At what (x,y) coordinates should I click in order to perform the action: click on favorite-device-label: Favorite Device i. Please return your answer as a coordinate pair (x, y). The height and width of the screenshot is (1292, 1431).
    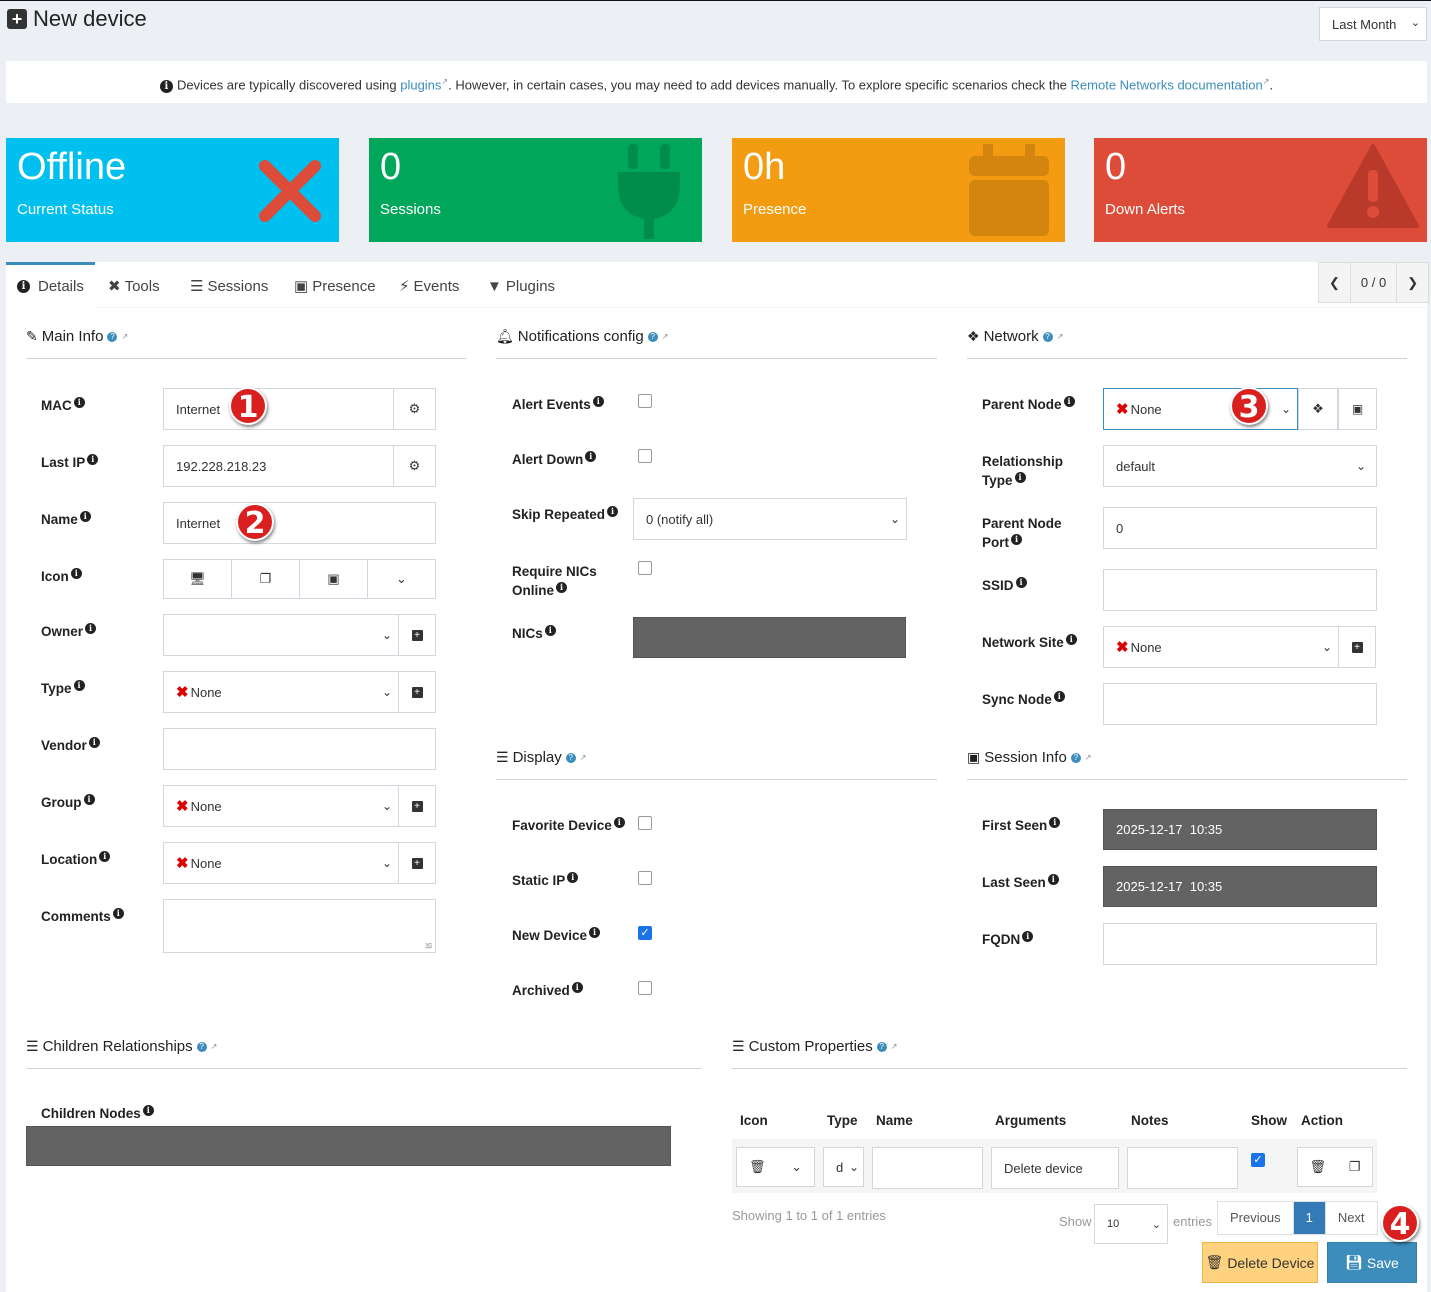
    Looking at the image, I should click on (572, 825).